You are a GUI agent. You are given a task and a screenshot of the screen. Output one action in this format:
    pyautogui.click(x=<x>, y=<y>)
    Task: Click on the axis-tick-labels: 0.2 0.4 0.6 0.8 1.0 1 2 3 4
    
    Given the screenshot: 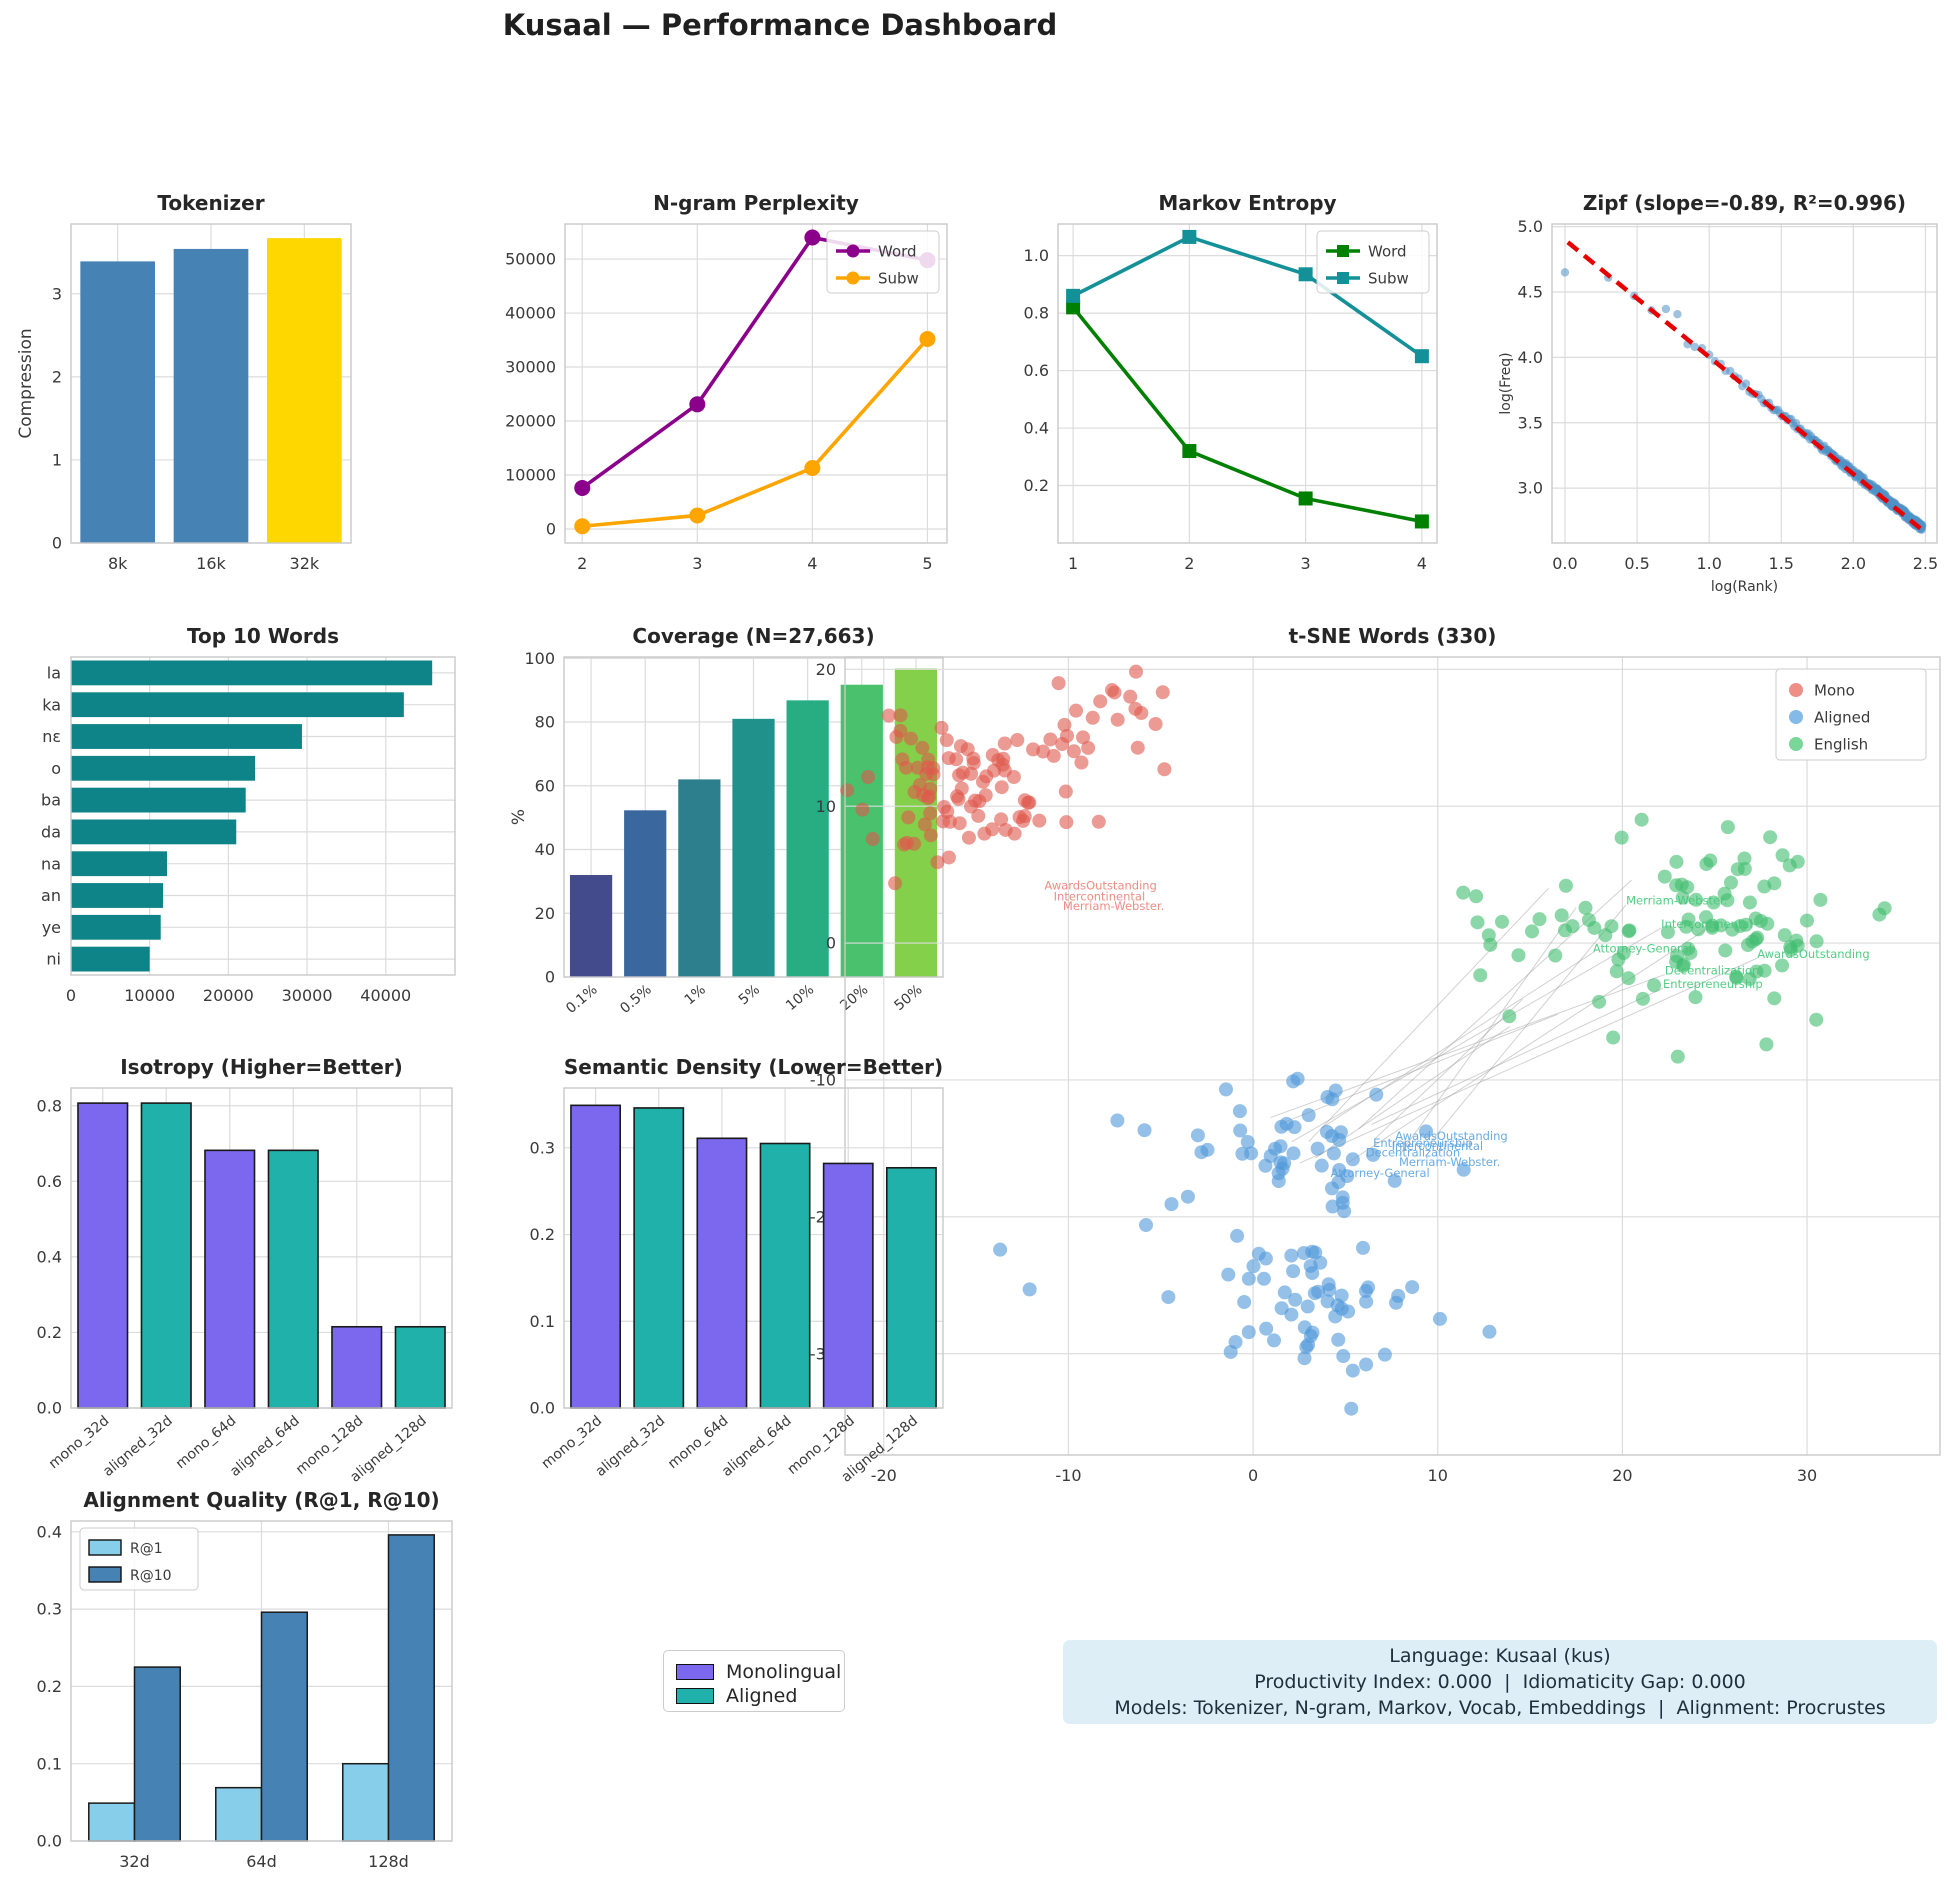 What is the action you would take?
    pyautogui.click(x=1225, y=409)
    